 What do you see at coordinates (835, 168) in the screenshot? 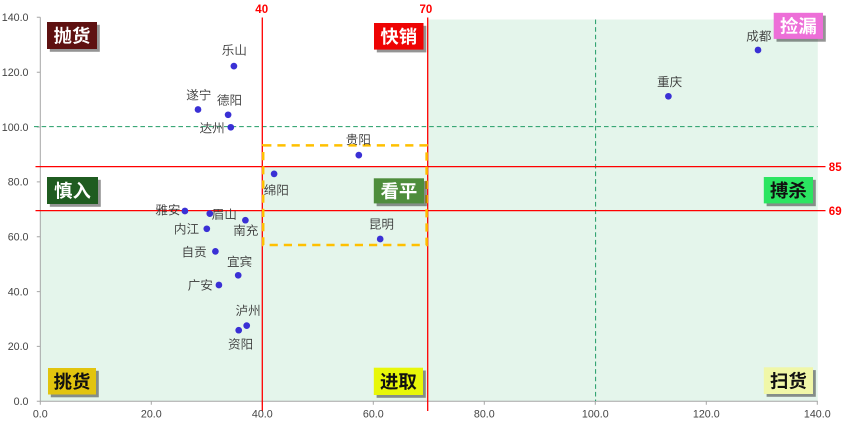
I see `svg-text: 85` at bounding box center [835, 168].